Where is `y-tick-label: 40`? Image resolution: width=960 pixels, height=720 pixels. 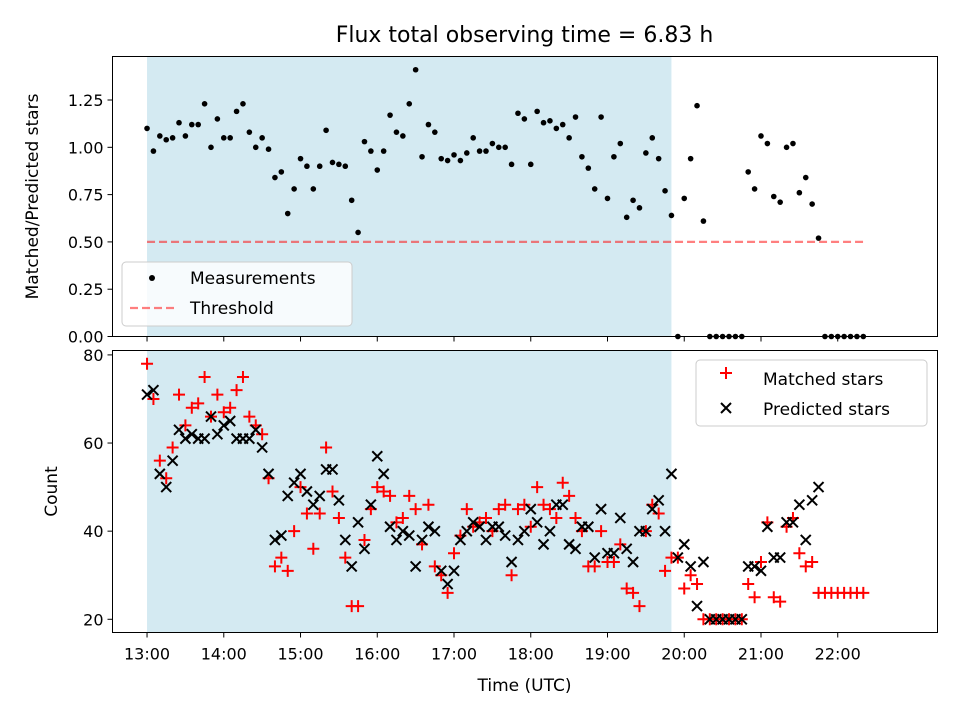 y-tick-label: 40 is located at coordinates (93, 531).